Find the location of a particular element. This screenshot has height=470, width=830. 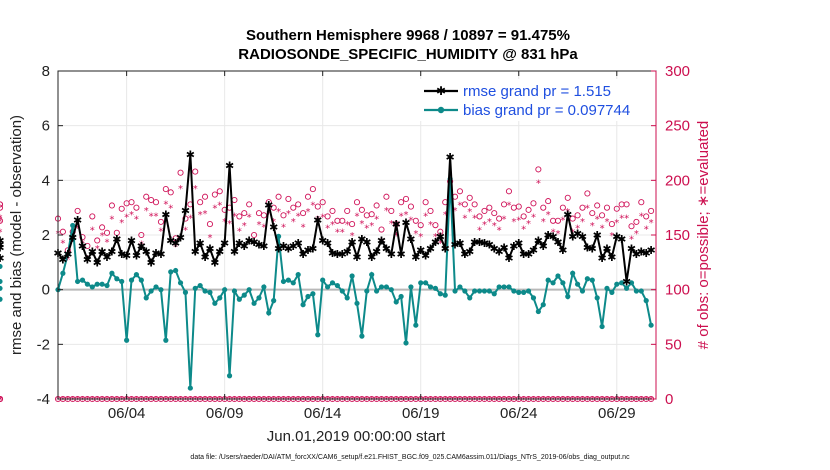

y-tick-label-left: 2 is located at coordinates (46, 235).